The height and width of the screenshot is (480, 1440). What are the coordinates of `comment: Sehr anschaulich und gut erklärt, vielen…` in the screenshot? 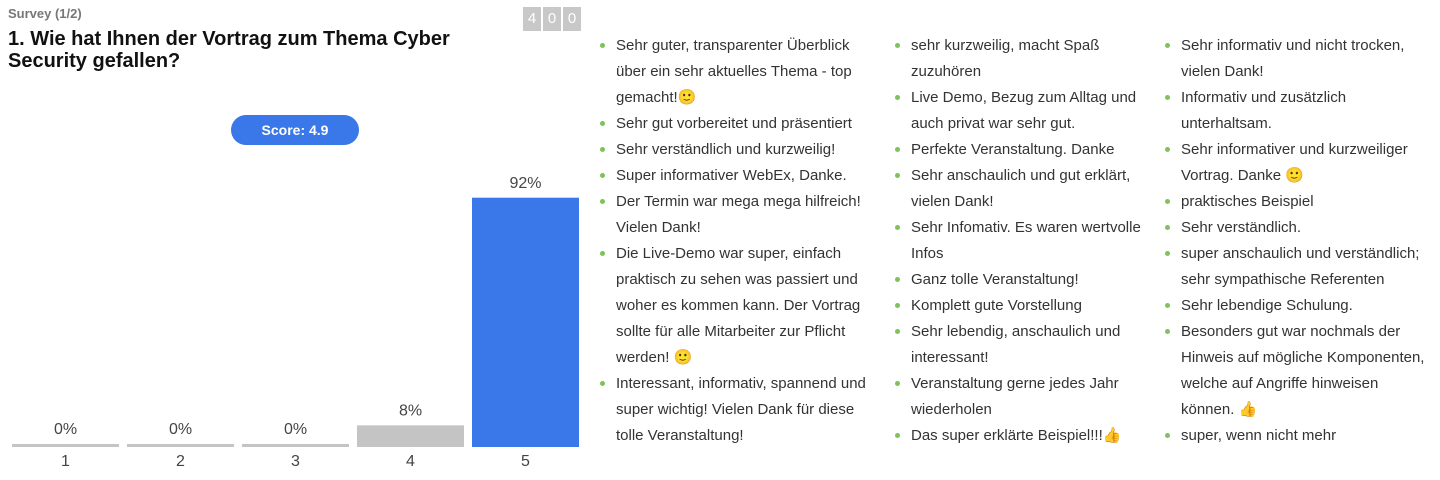 It's located at (1024, 189).